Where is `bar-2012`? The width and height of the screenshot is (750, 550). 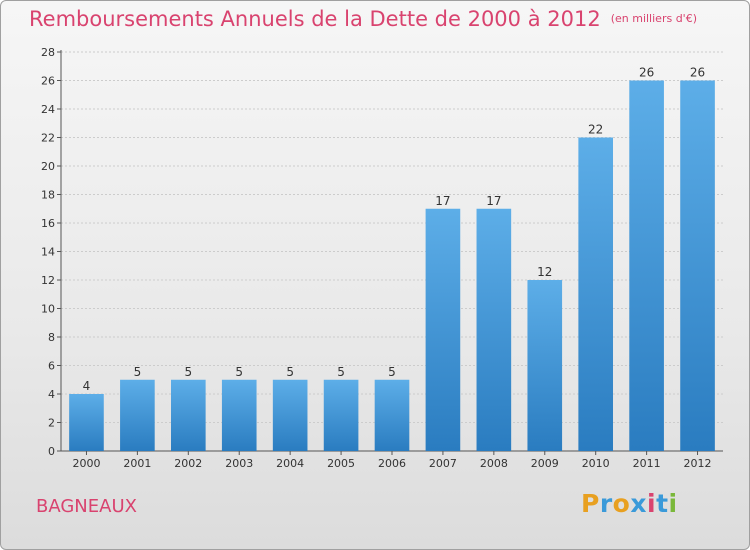
bar-2012 is located at coordinates (697, 265).